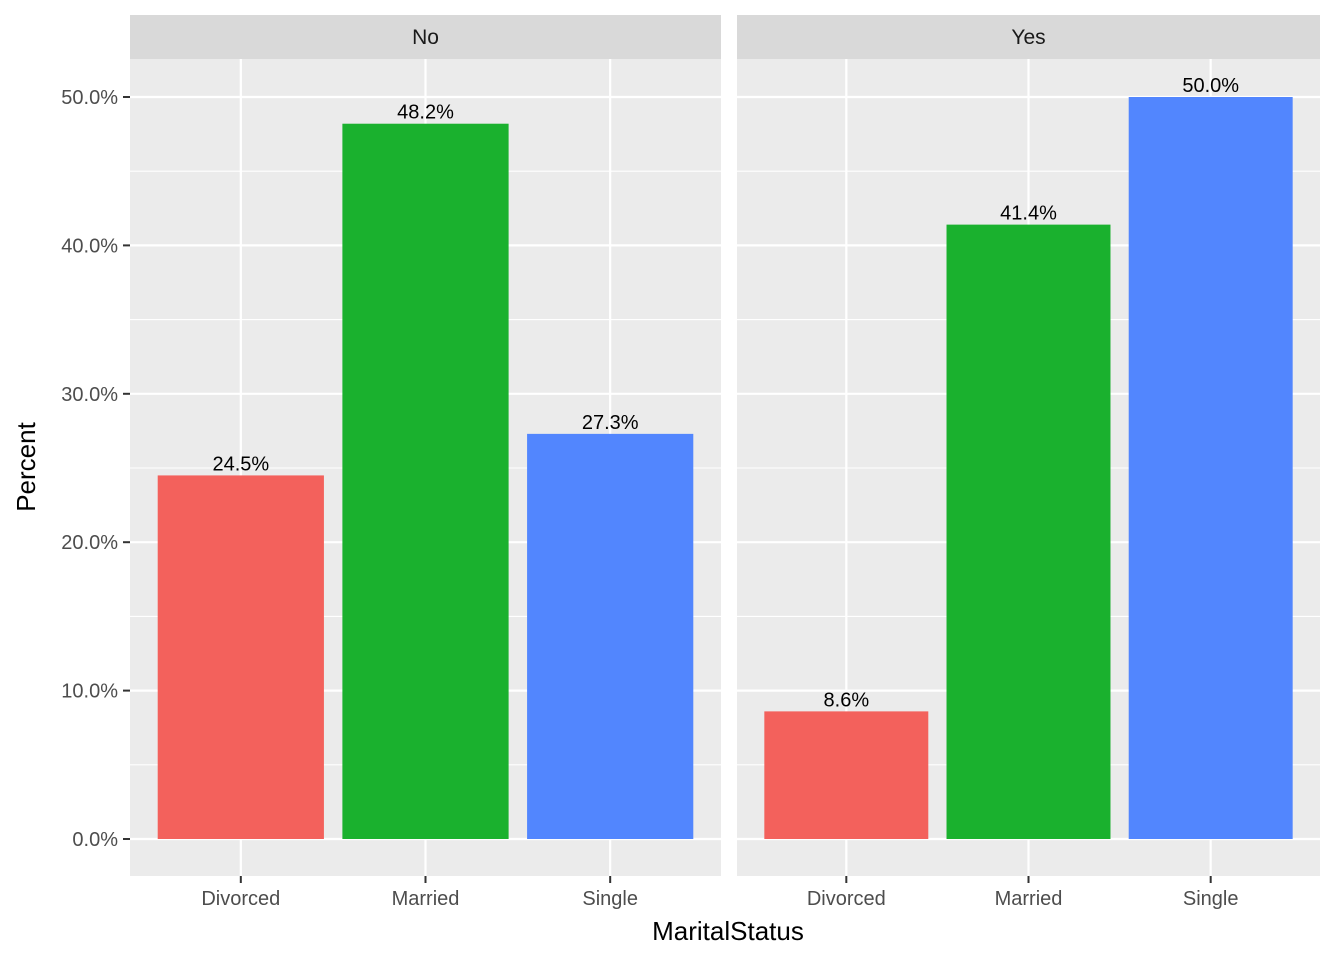 The image size is (1344, 960). I want to click on y-axis-title: Percent, so click(26, 466).